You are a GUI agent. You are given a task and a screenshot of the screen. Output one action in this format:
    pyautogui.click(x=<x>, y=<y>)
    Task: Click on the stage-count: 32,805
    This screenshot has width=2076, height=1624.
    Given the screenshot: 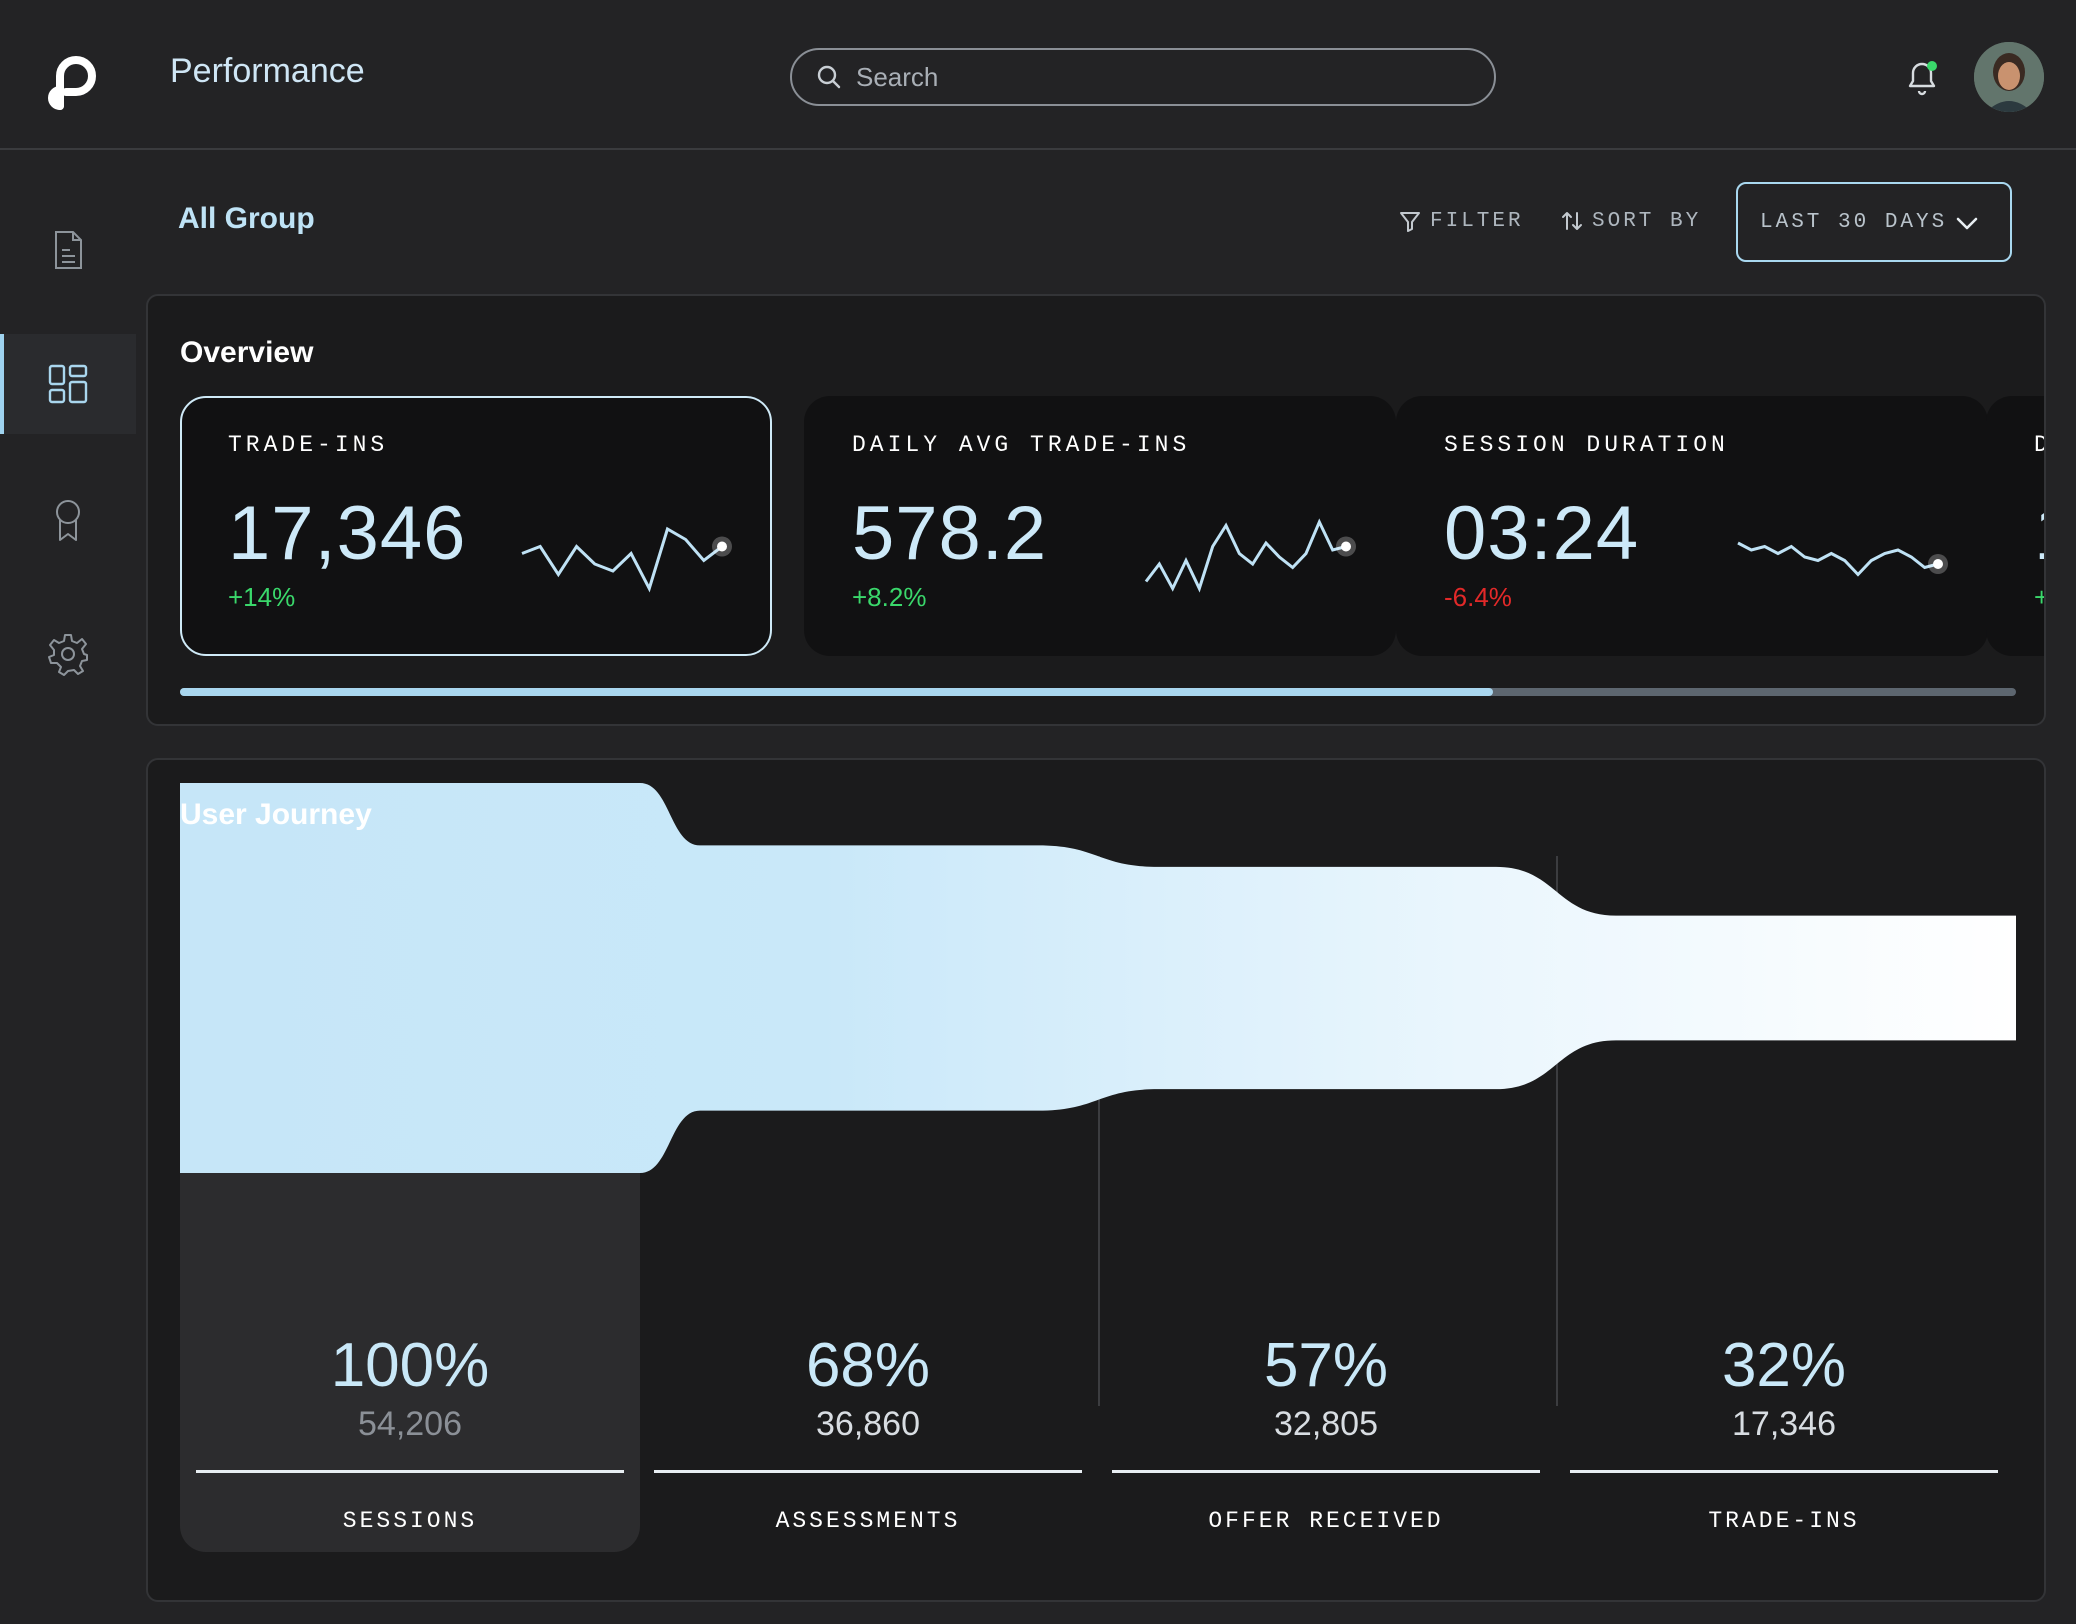 What is the action you would take?
    pyautogui.click(x=1326, y=1424)
    